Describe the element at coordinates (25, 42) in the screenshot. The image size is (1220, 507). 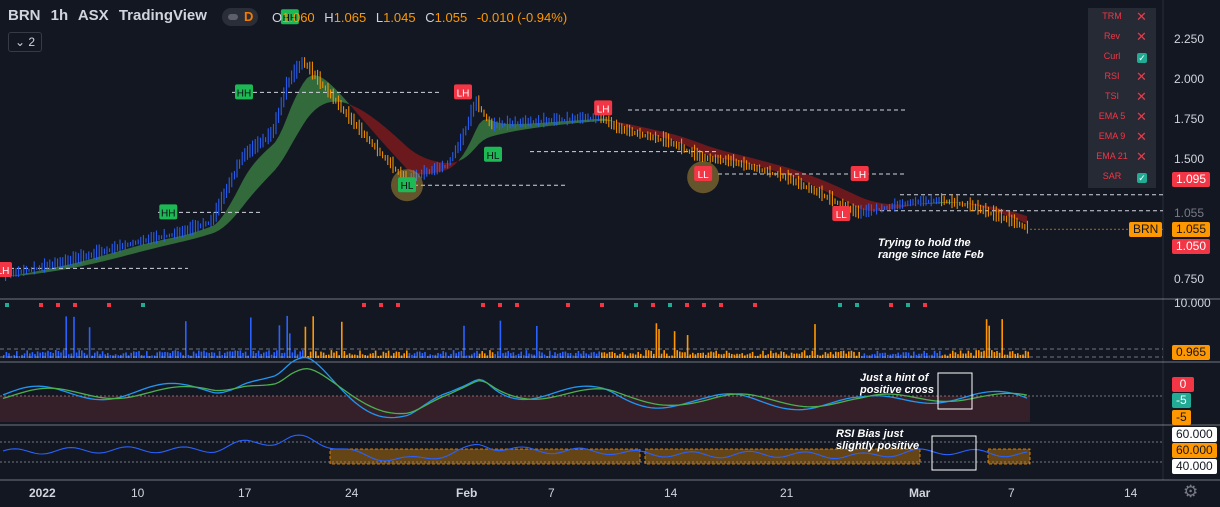
I see `collapse-indicators-button: ⌄ 2` at that location.